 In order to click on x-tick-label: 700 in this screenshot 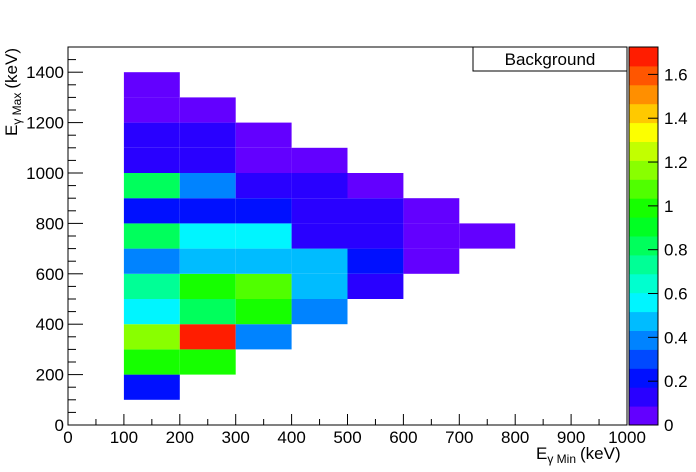, I will do `click(459, 437)`.